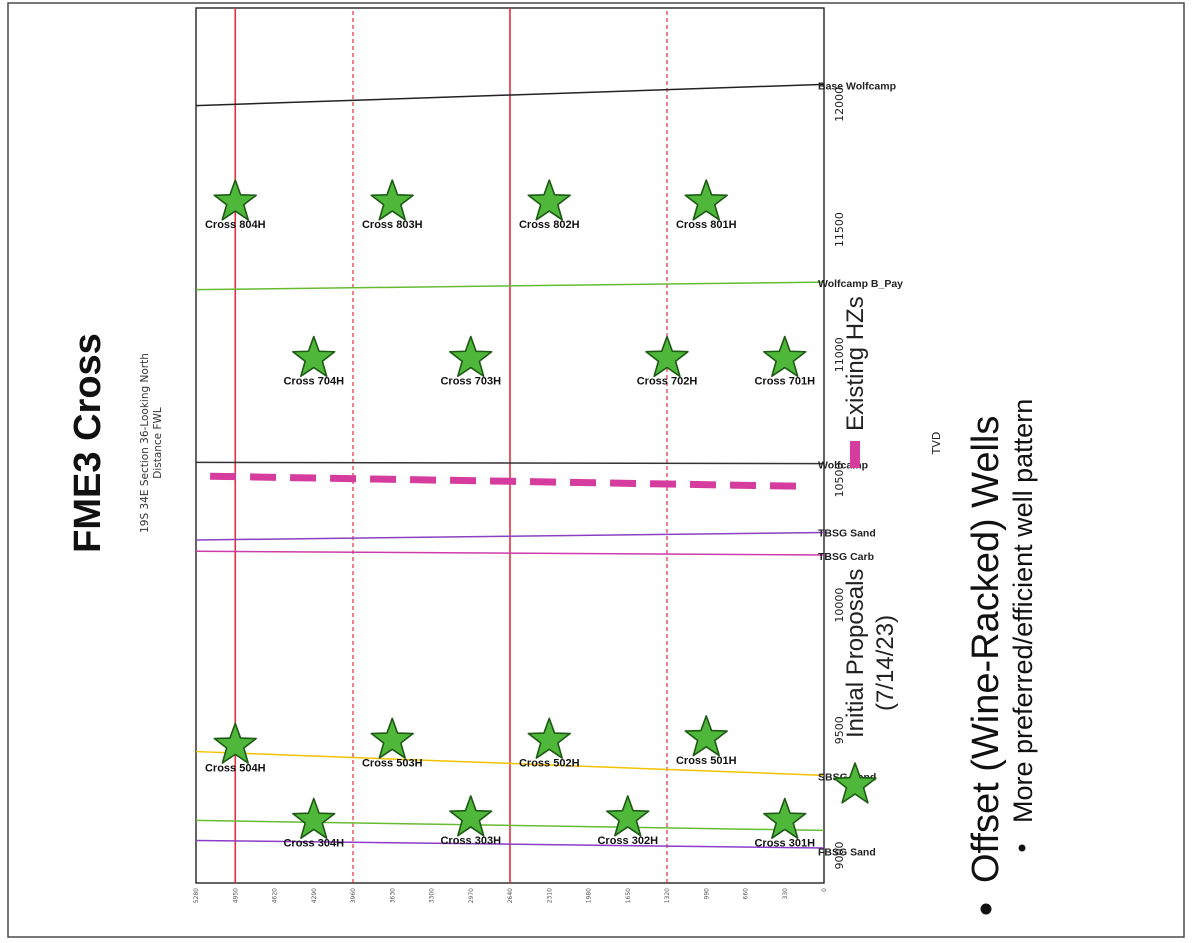 Image resolution: width=1192 pixels, height=943 pixels. Describe the element at coordinates (1022, 848) in the screenshot. I see `sub-bullet-dot` at that location.